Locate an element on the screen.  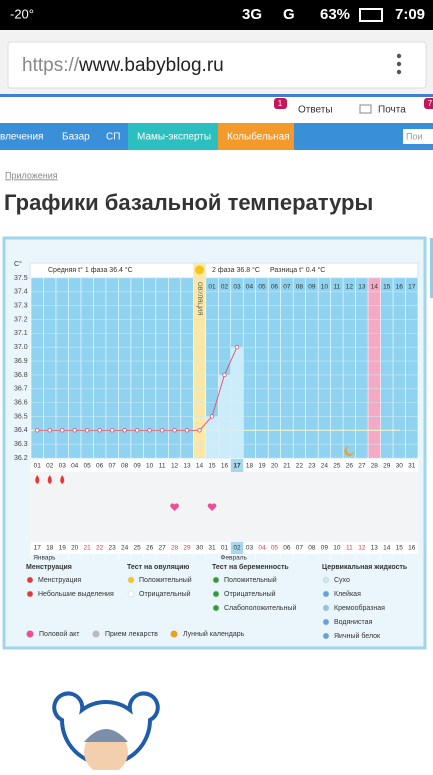
cycle-day: 07 is located at coordinates (113, 466).